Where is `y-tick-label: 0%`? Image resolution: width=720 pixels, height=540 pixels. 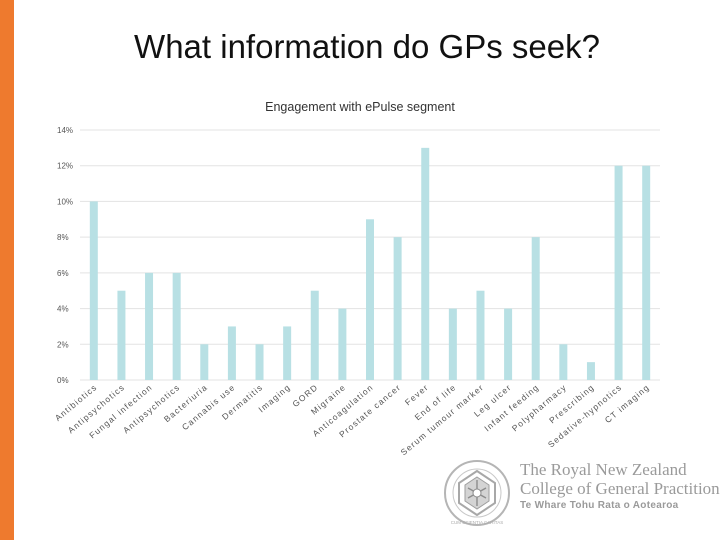
y-tick-label: 0% is located at coordinates (63, 380).